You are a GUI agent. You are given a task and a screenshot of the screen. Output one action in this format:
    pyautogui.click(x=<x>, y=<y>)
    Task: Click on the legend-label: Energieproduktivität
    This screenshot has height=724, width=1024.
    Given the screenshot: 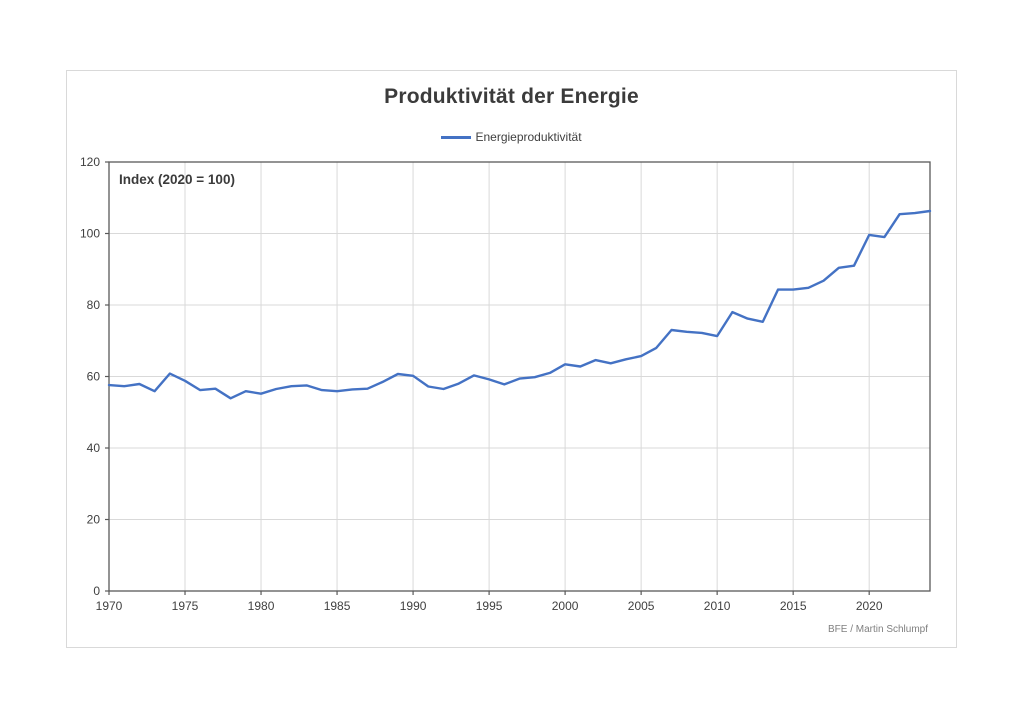 What is the action you would take?
    pyautogui.click(x=528, y=137)
    